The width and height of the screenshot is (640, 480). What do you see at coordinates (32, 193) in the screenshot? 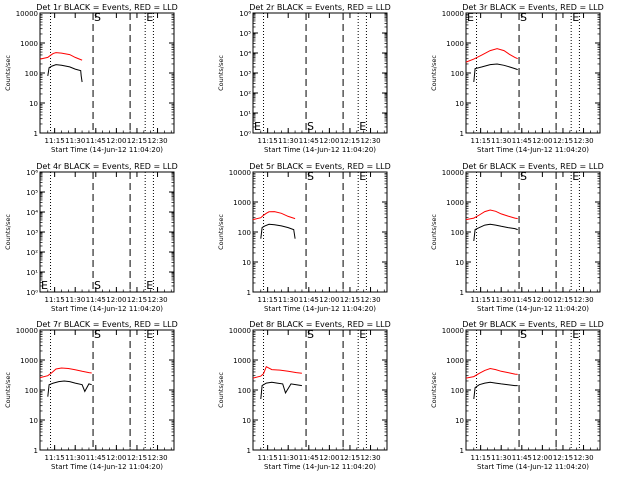
I see `y-tick-label: 10⁵` at bounding box center [32, 193].